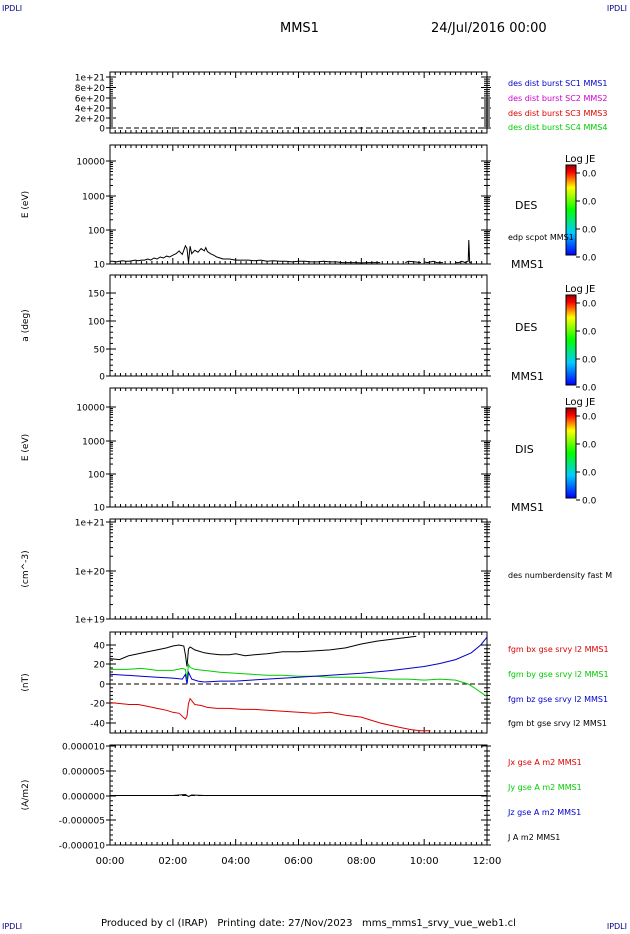  I want to click on y-tick-label: -40, so click(97, 725).